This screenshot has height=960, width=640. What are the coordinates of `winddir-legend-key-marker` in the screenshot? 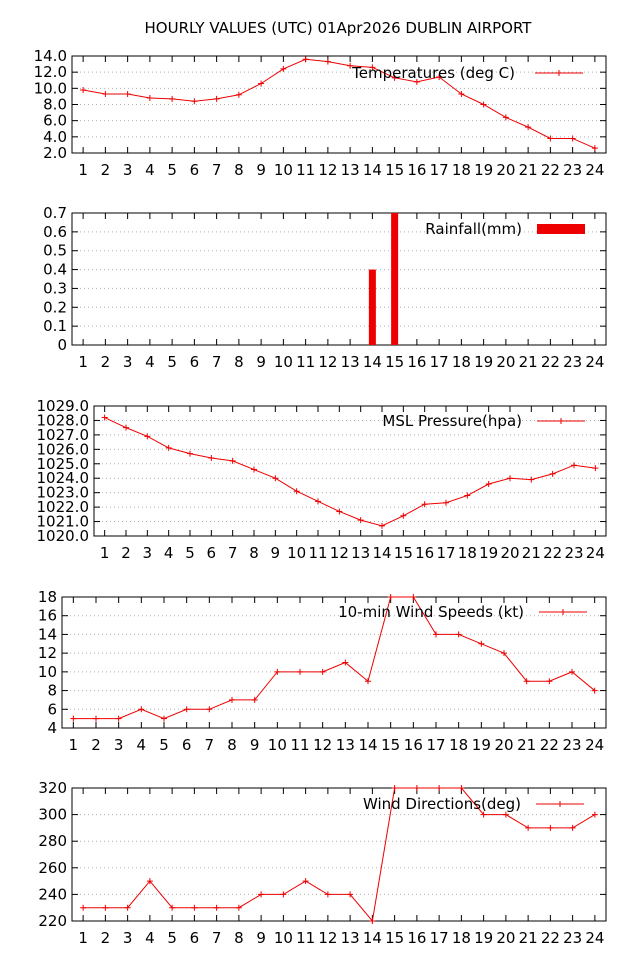 It's located at (560, 804).